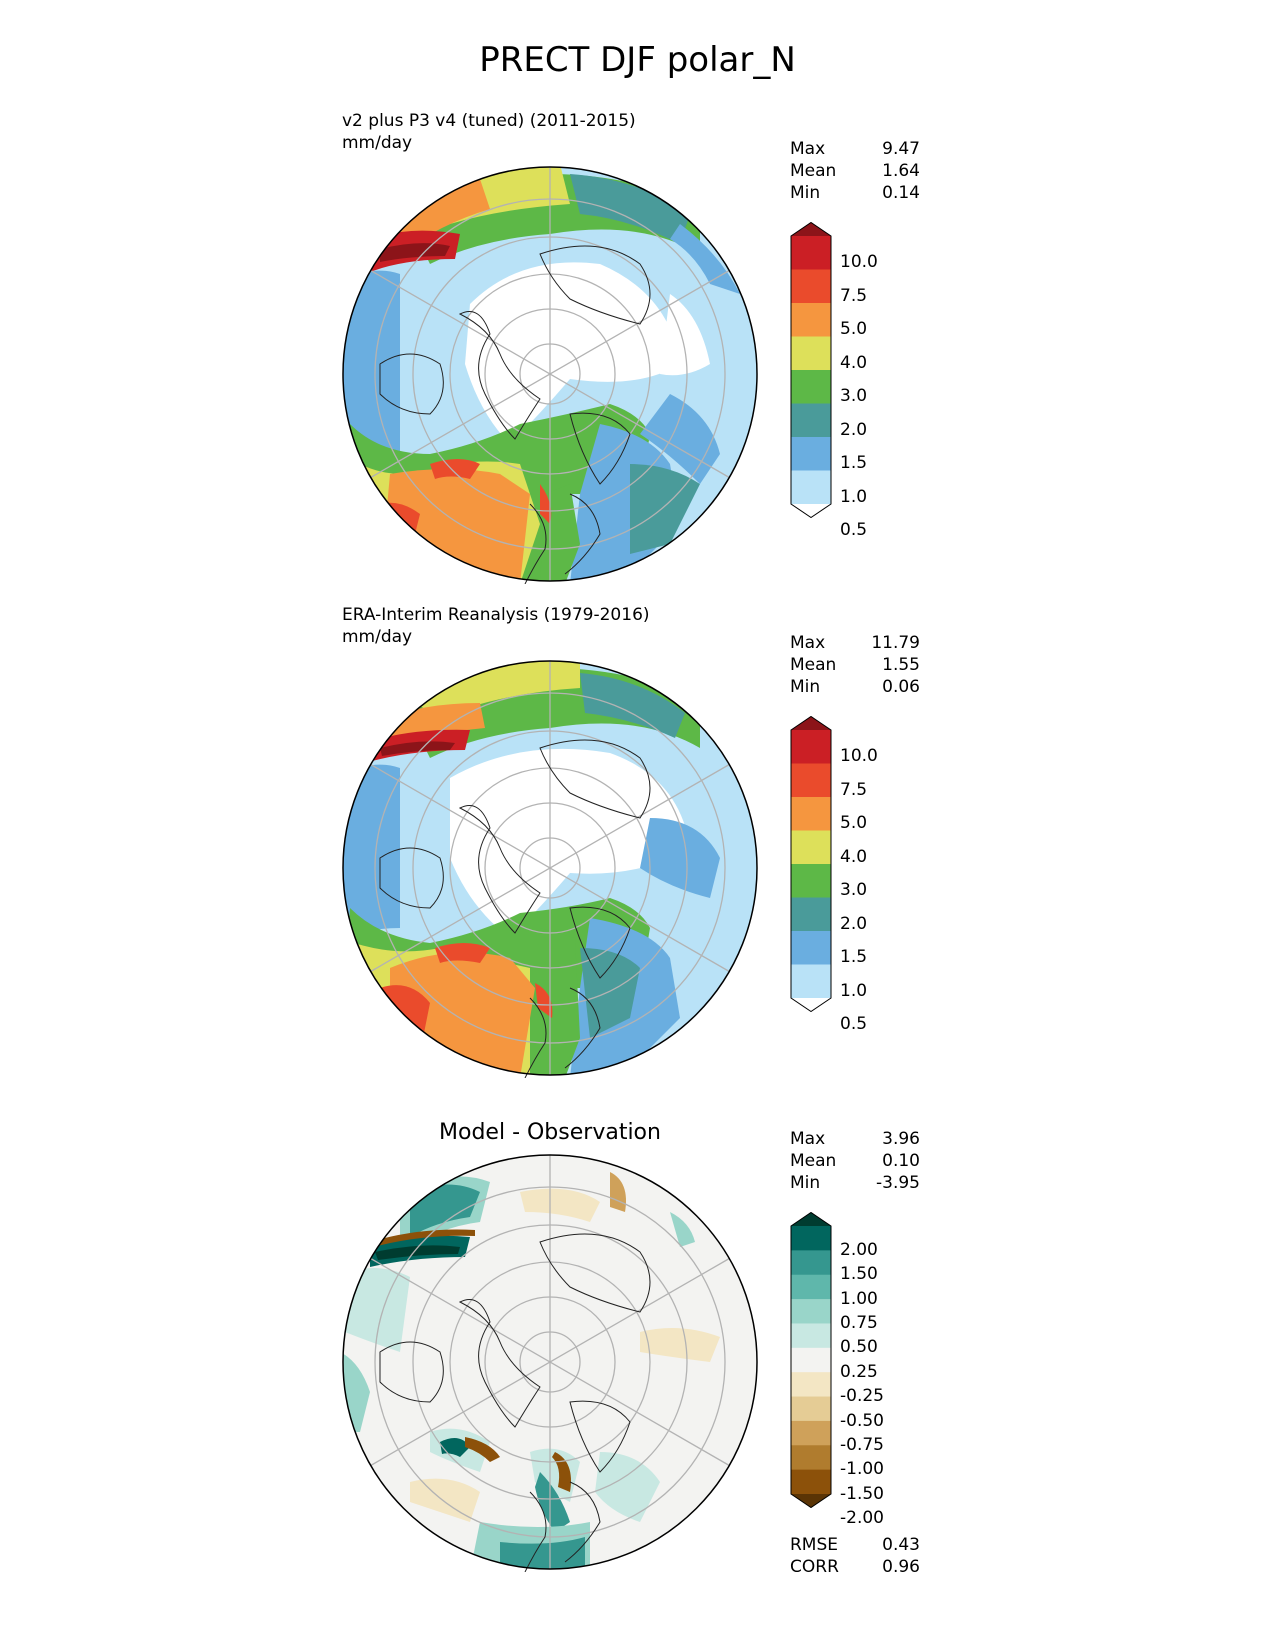  I want to click on figure-title: PRECT DJF polar_N, so click(637, 60).